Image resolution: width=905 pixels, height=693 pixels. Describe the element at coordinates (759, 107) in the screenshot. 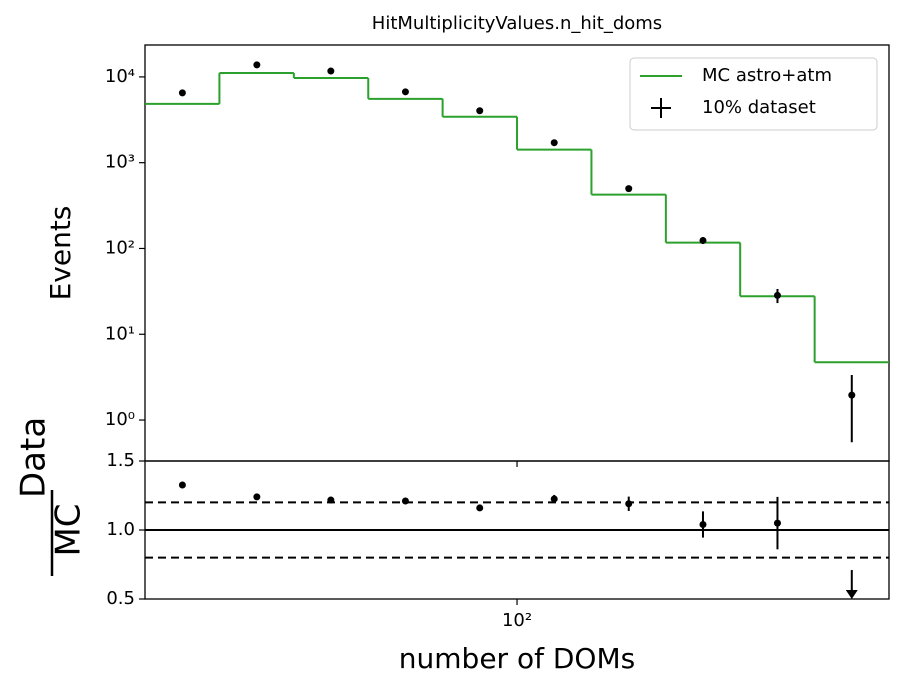

I see `legend-label: 10% dataset` at that location.